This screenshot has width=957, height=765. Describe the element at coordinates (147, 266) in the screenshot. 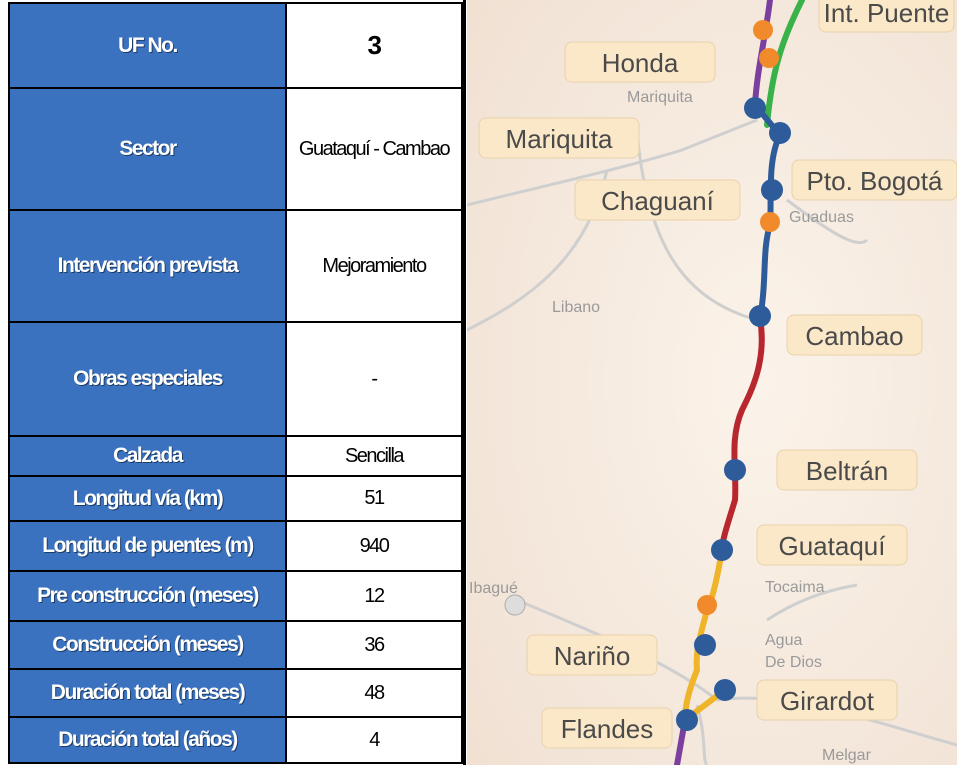

I see `label-cell: Intervención prevista` at that location.